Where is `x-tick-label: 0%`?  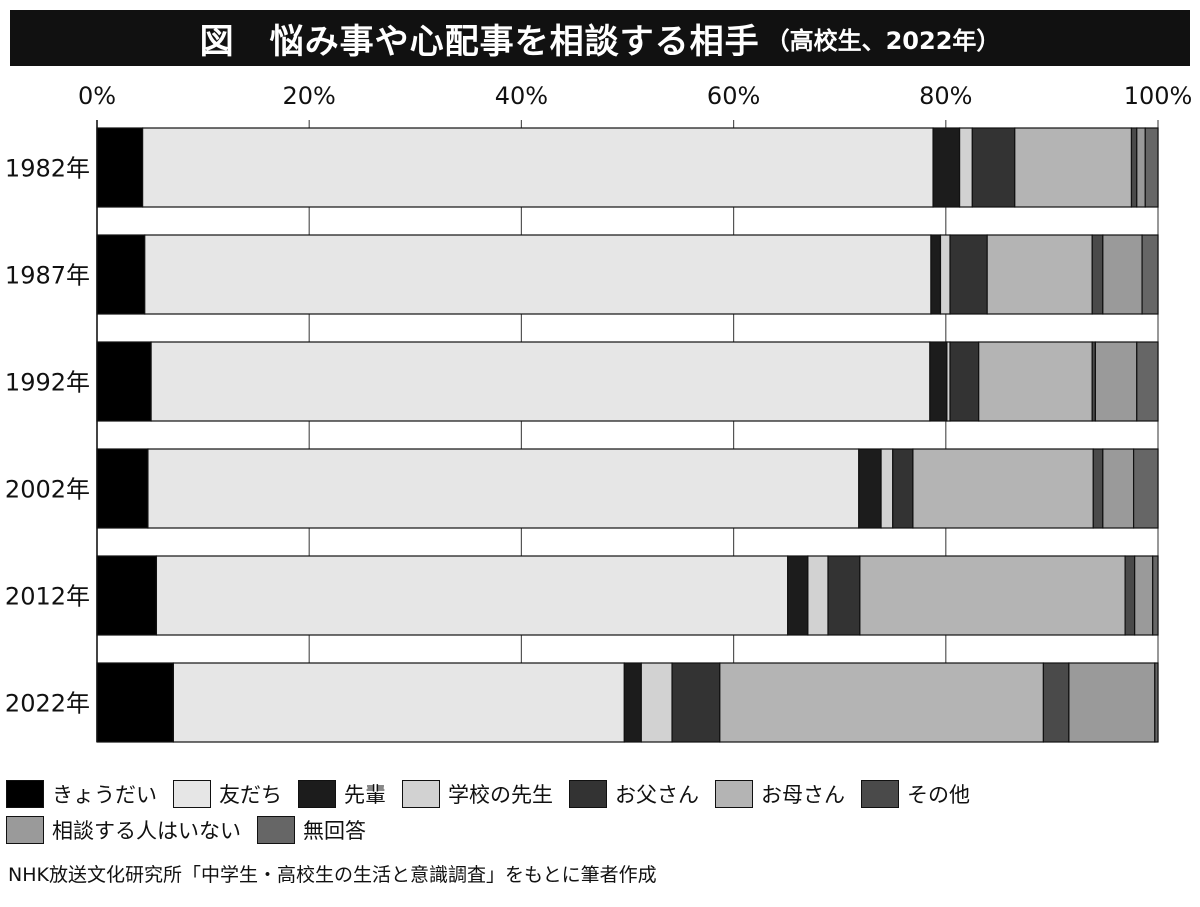
x-tick-label: 0% is located at coordinates (97, 96).